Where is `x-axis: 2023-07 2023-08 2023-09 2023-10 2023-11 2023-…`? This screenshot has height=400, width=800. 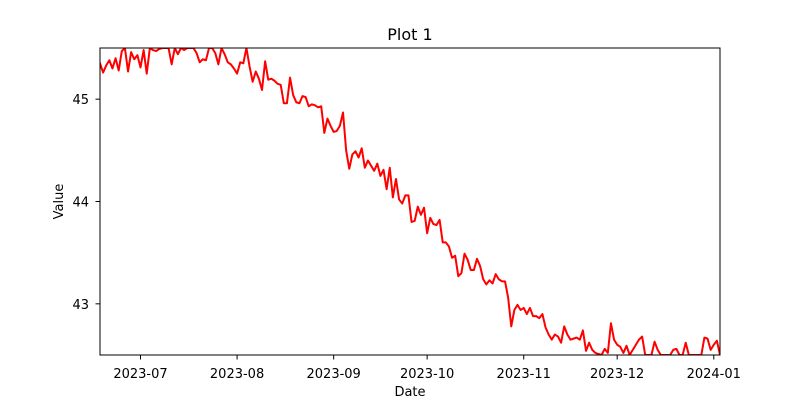
x-axis: 2023-07 2023-08 2023-09 2023-10 2023-11 2023-… is located at coordinates (427, 368).